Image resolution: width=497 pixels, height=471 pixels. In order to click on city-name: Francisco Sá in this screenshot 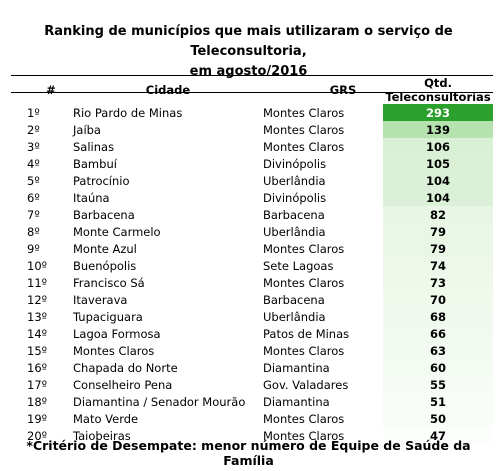, I will do `click(109, 282)`.